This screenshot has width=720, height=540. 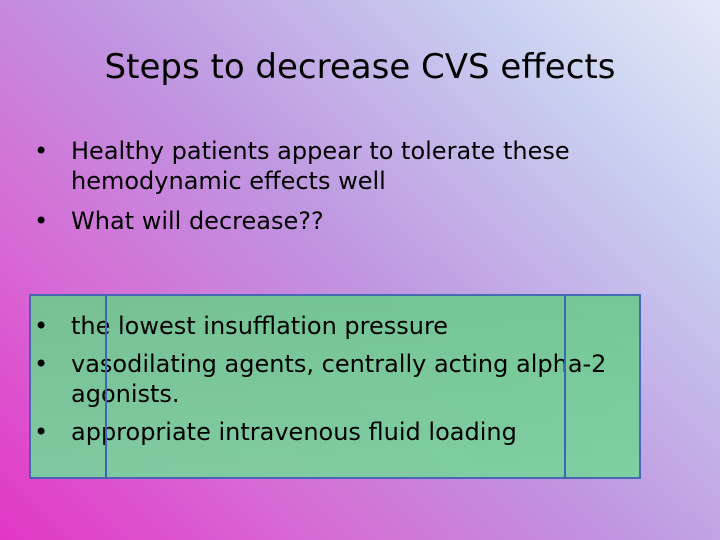 What do you see at coordinates (294, 432) in the screenshot?
I see `bullet-text: appropriate intravenous fluid loading` at bounding box center [294, 432].